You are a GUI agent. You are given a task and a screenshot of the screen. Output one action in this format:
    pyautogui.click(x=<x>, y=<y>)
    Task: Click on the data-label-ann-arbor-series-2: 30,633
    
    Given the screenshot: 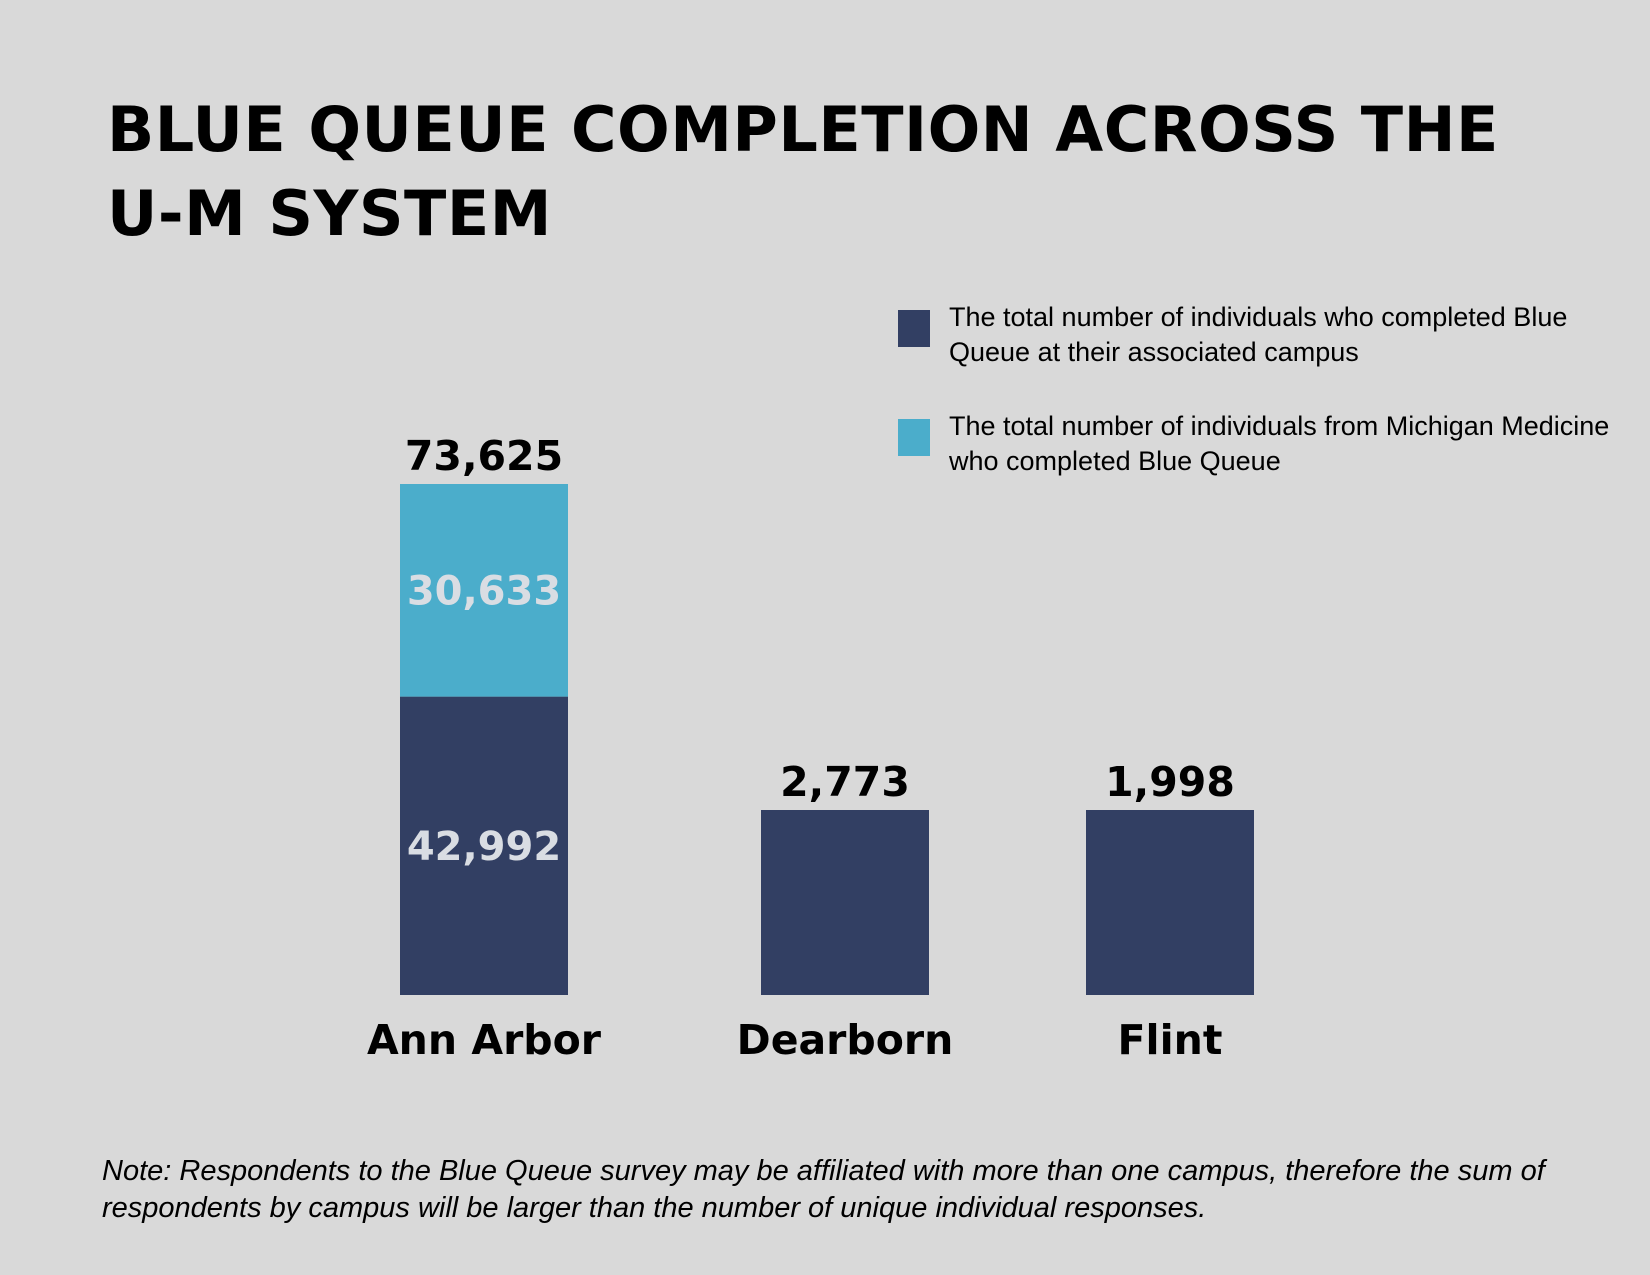 What is the action you would take?
    pyautogui.click(x=484, y=591)
    